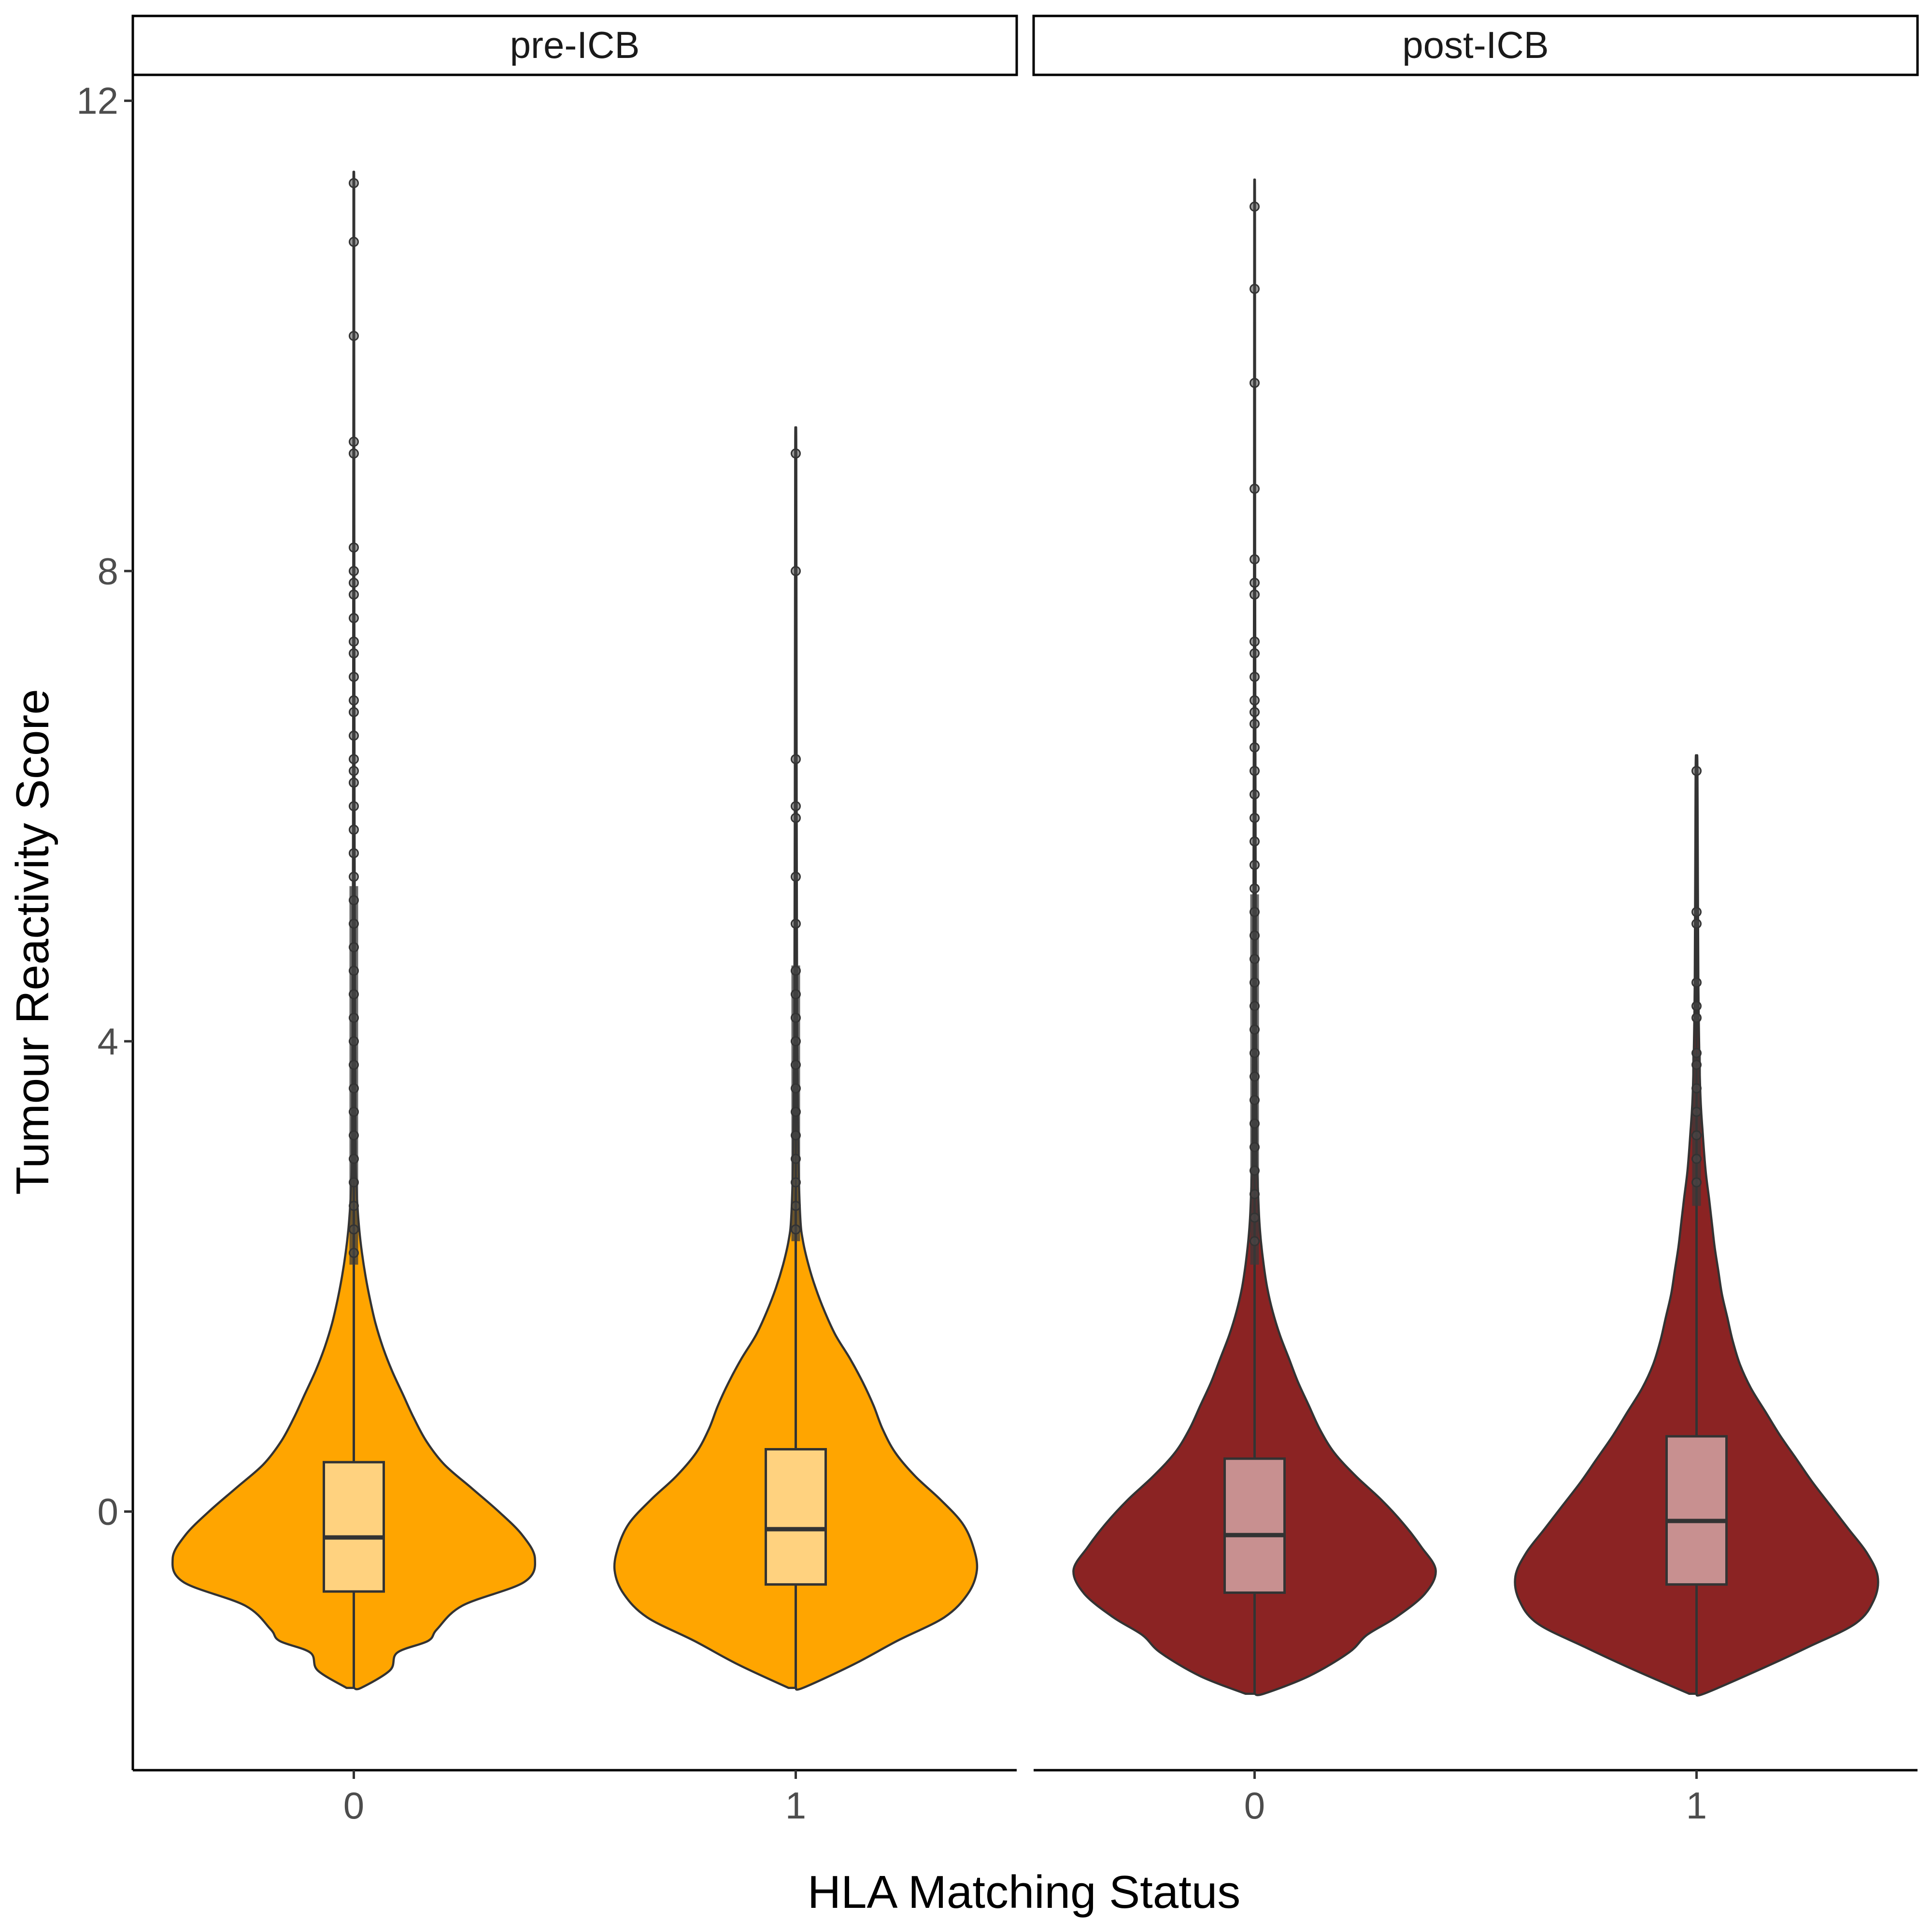 This screenshot has height=1932, width=1932. Describe the element at coordinates (108, 571) in the screenshot. I see `y-tick-label: 8` at that location.